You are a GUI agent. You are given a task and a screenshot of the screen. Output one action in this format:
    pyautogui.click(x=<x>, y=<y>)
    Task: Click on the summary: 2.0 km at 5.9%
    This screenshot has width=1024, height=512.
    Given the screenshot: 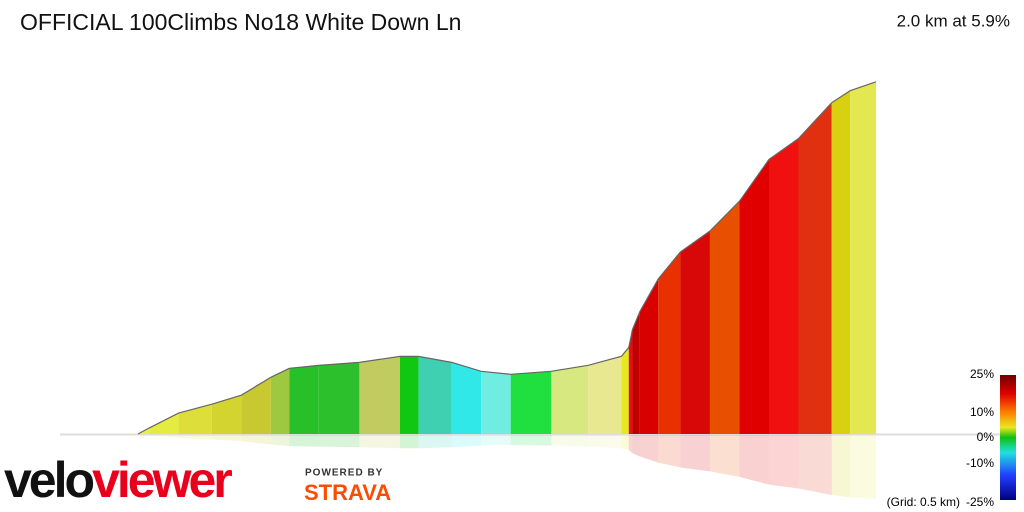 What is the action you would take?
    pyautogui.click(x=953, y=20)
    